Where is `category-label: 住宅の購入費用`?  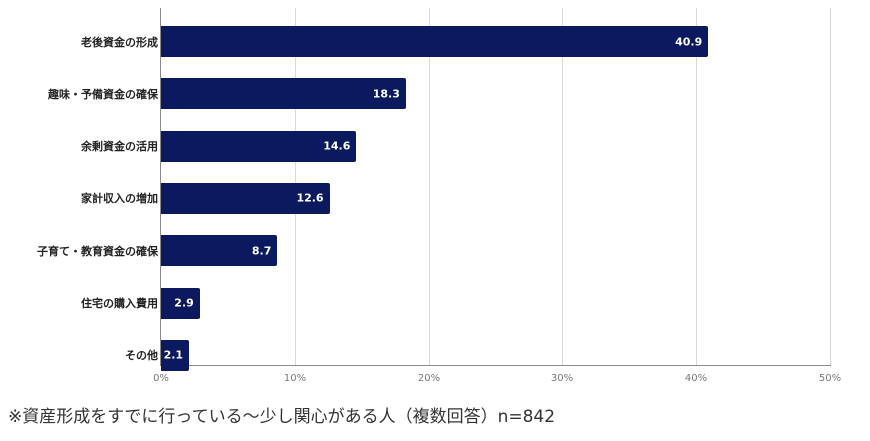
category-label: 住宅の購入費用 is located at coordinates (119, 303).